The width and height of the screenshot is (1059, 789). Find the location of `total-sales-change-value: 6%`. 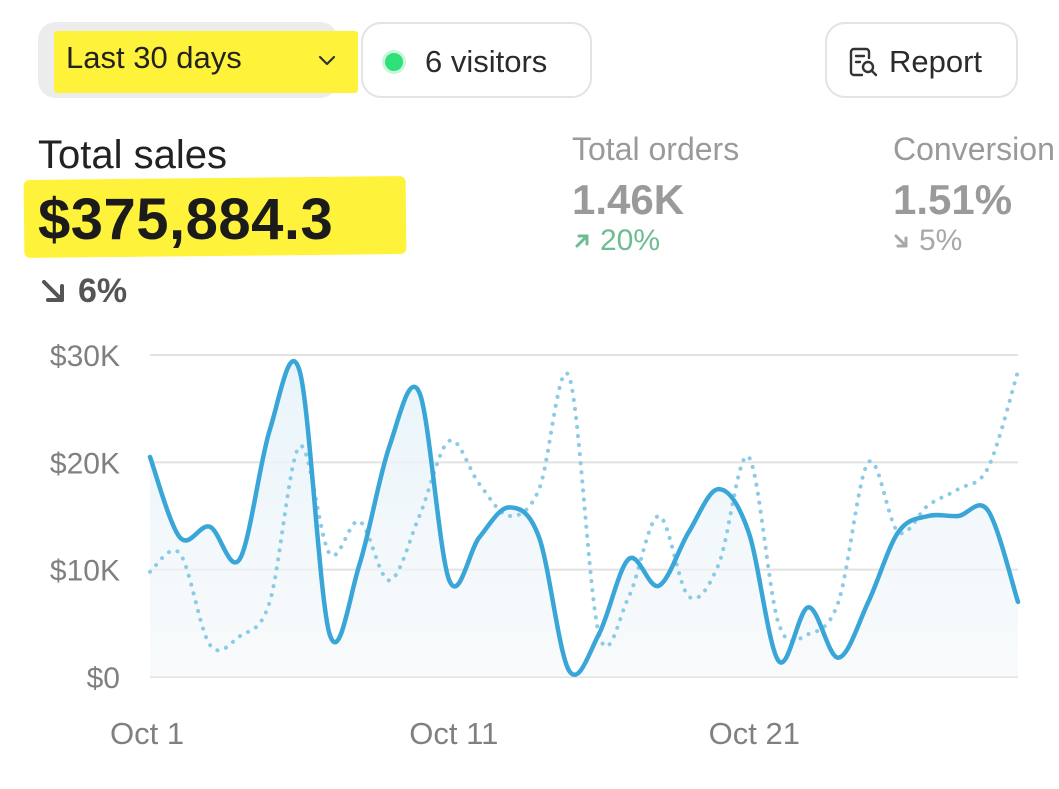

total-sales-change-value: 6% is located at coordinates (103, 291).